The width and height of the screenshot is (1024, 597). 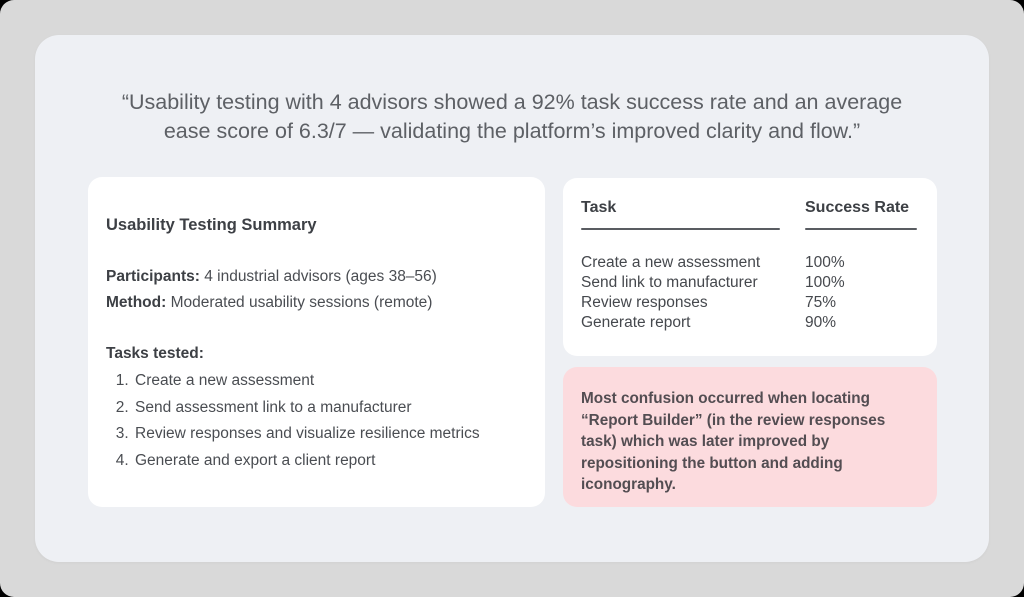 What do you see at coordinates (155, 353) in the screenshot?
I see `tasks-heading: Tasks tested:` at bounding box center [155, 353].